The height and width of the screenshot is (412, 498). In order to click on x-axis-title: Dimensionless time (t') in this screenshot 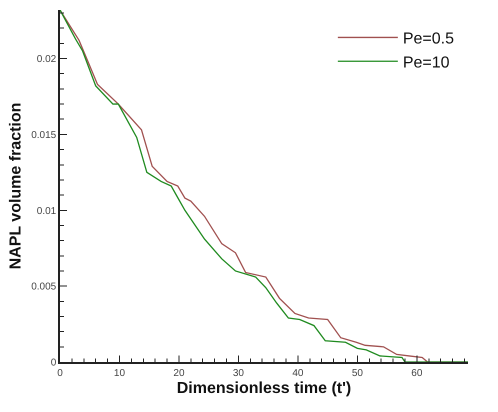, I will do `click(264, 388)`.